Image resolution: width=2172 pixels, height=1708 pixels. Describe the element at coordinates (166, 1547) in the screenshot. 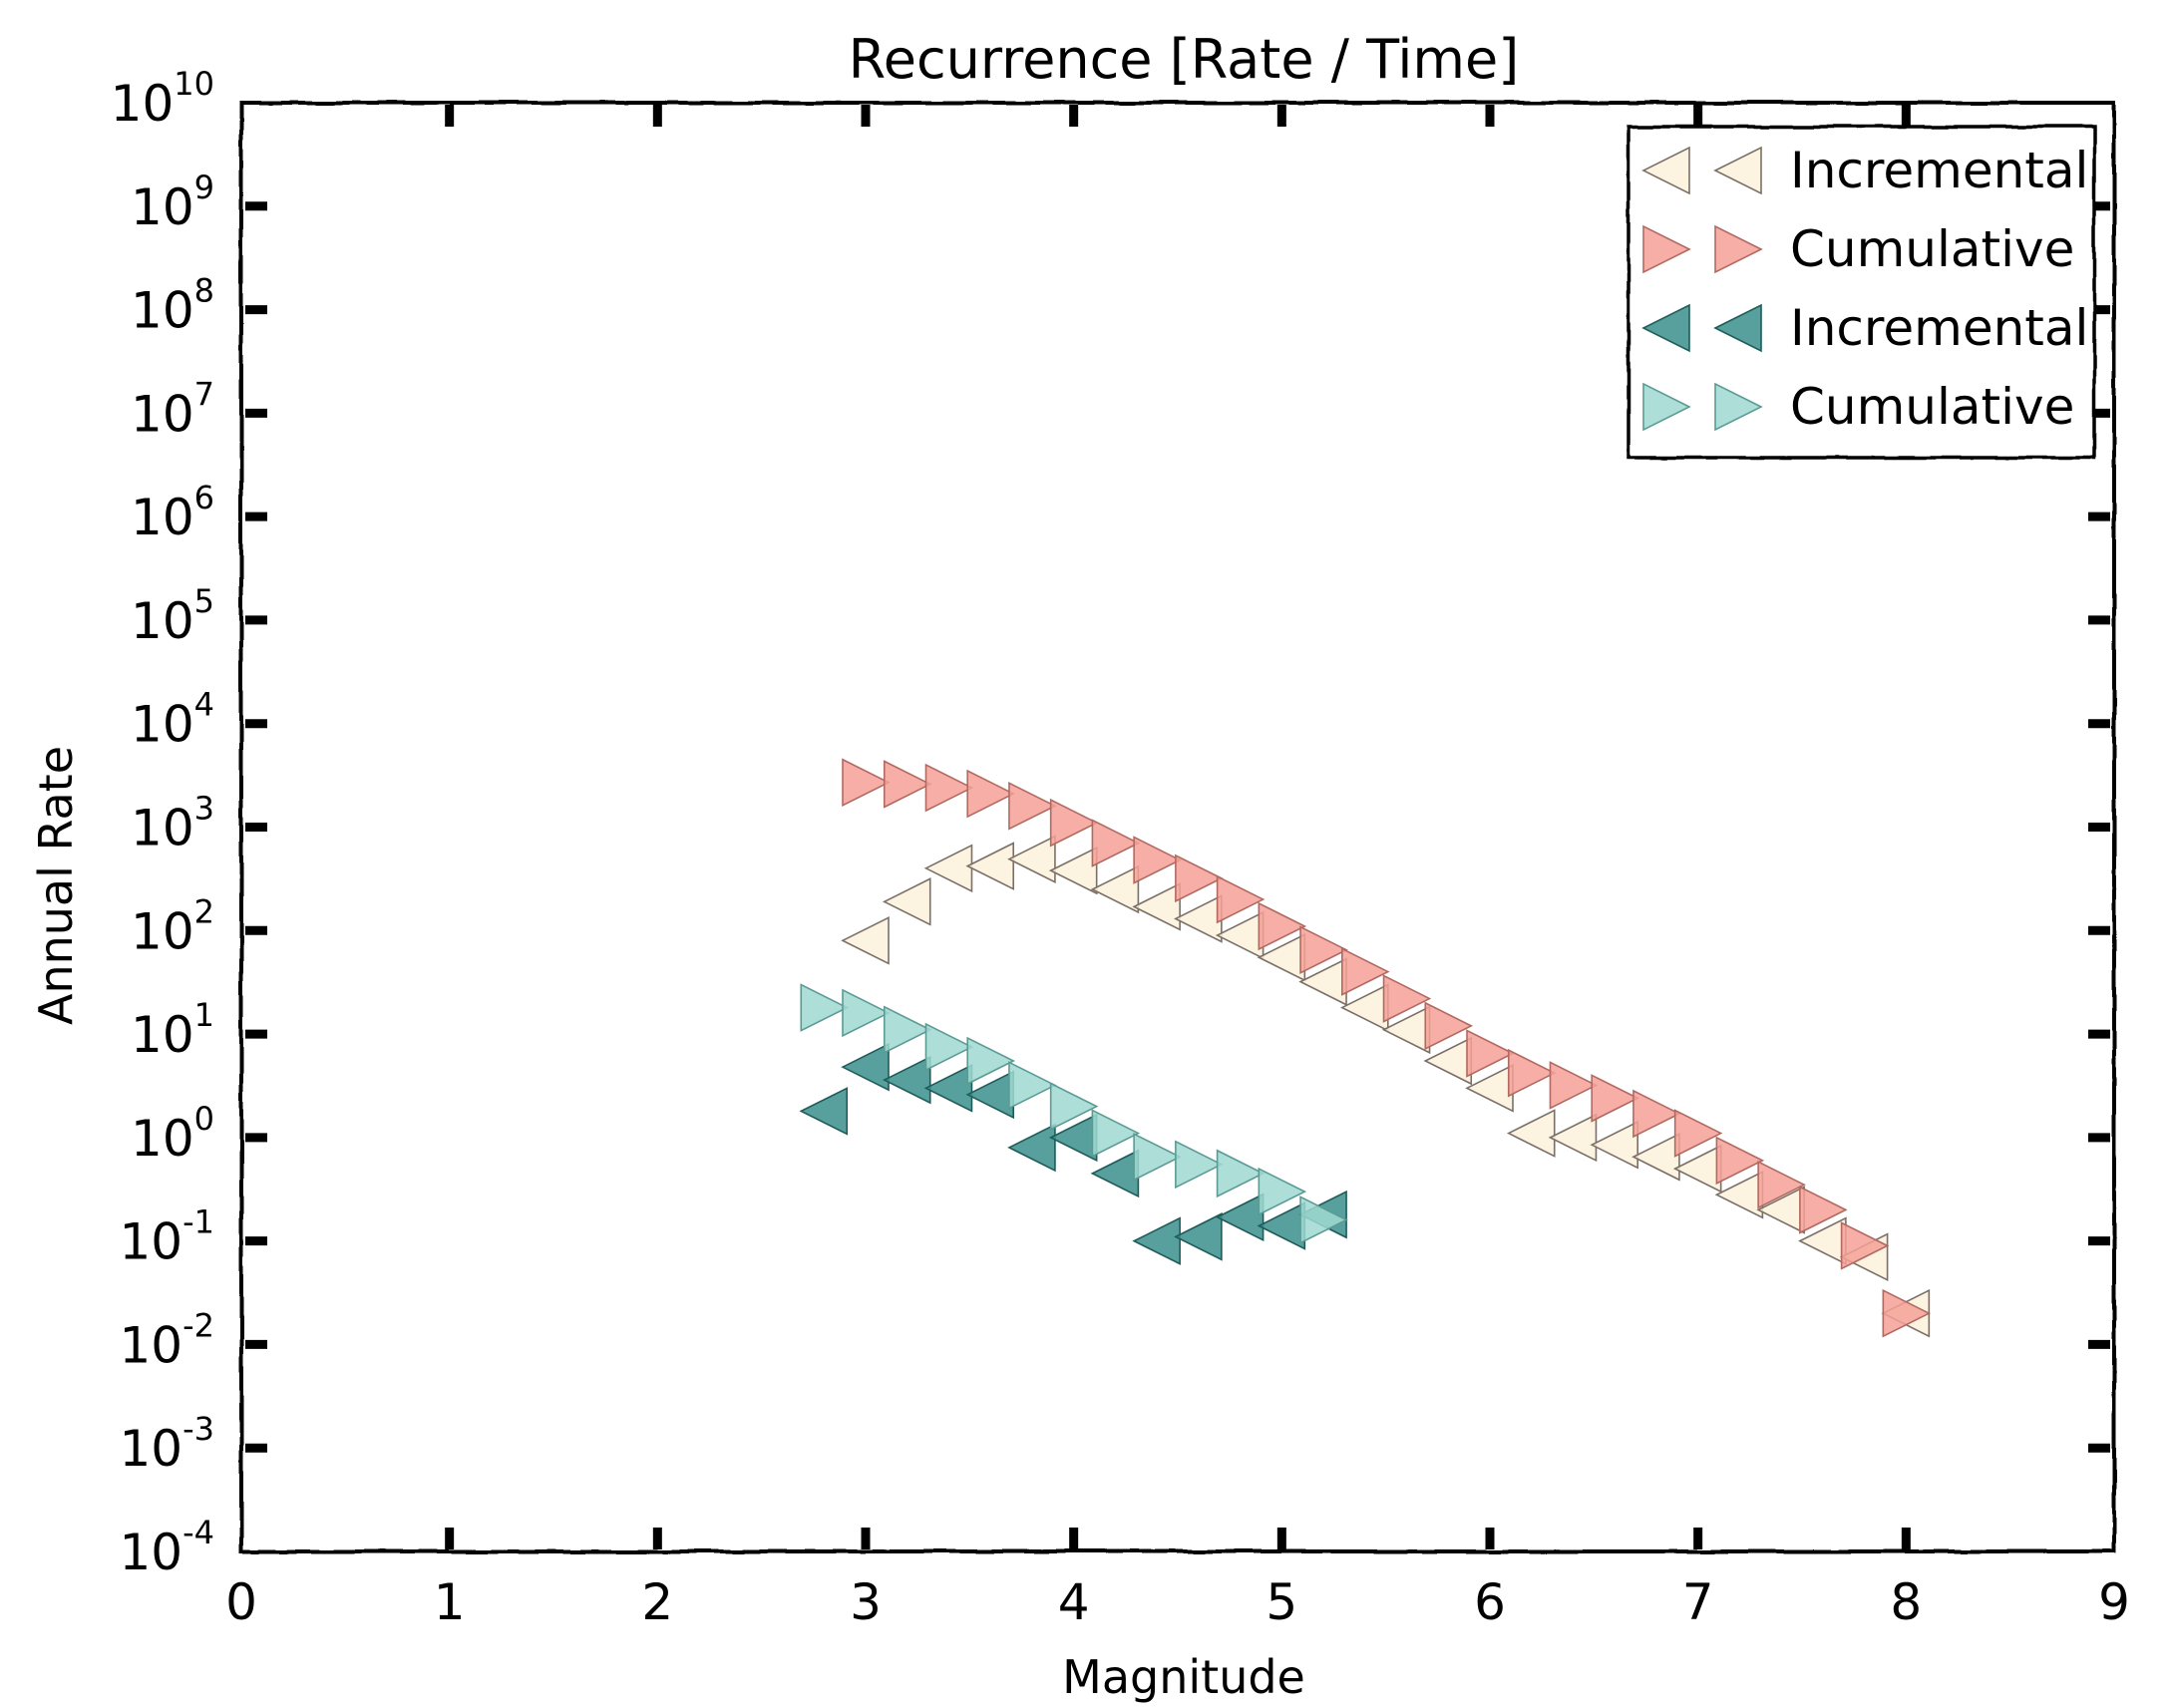

I see `y-tick-label: 10⁻⁴` at that location.